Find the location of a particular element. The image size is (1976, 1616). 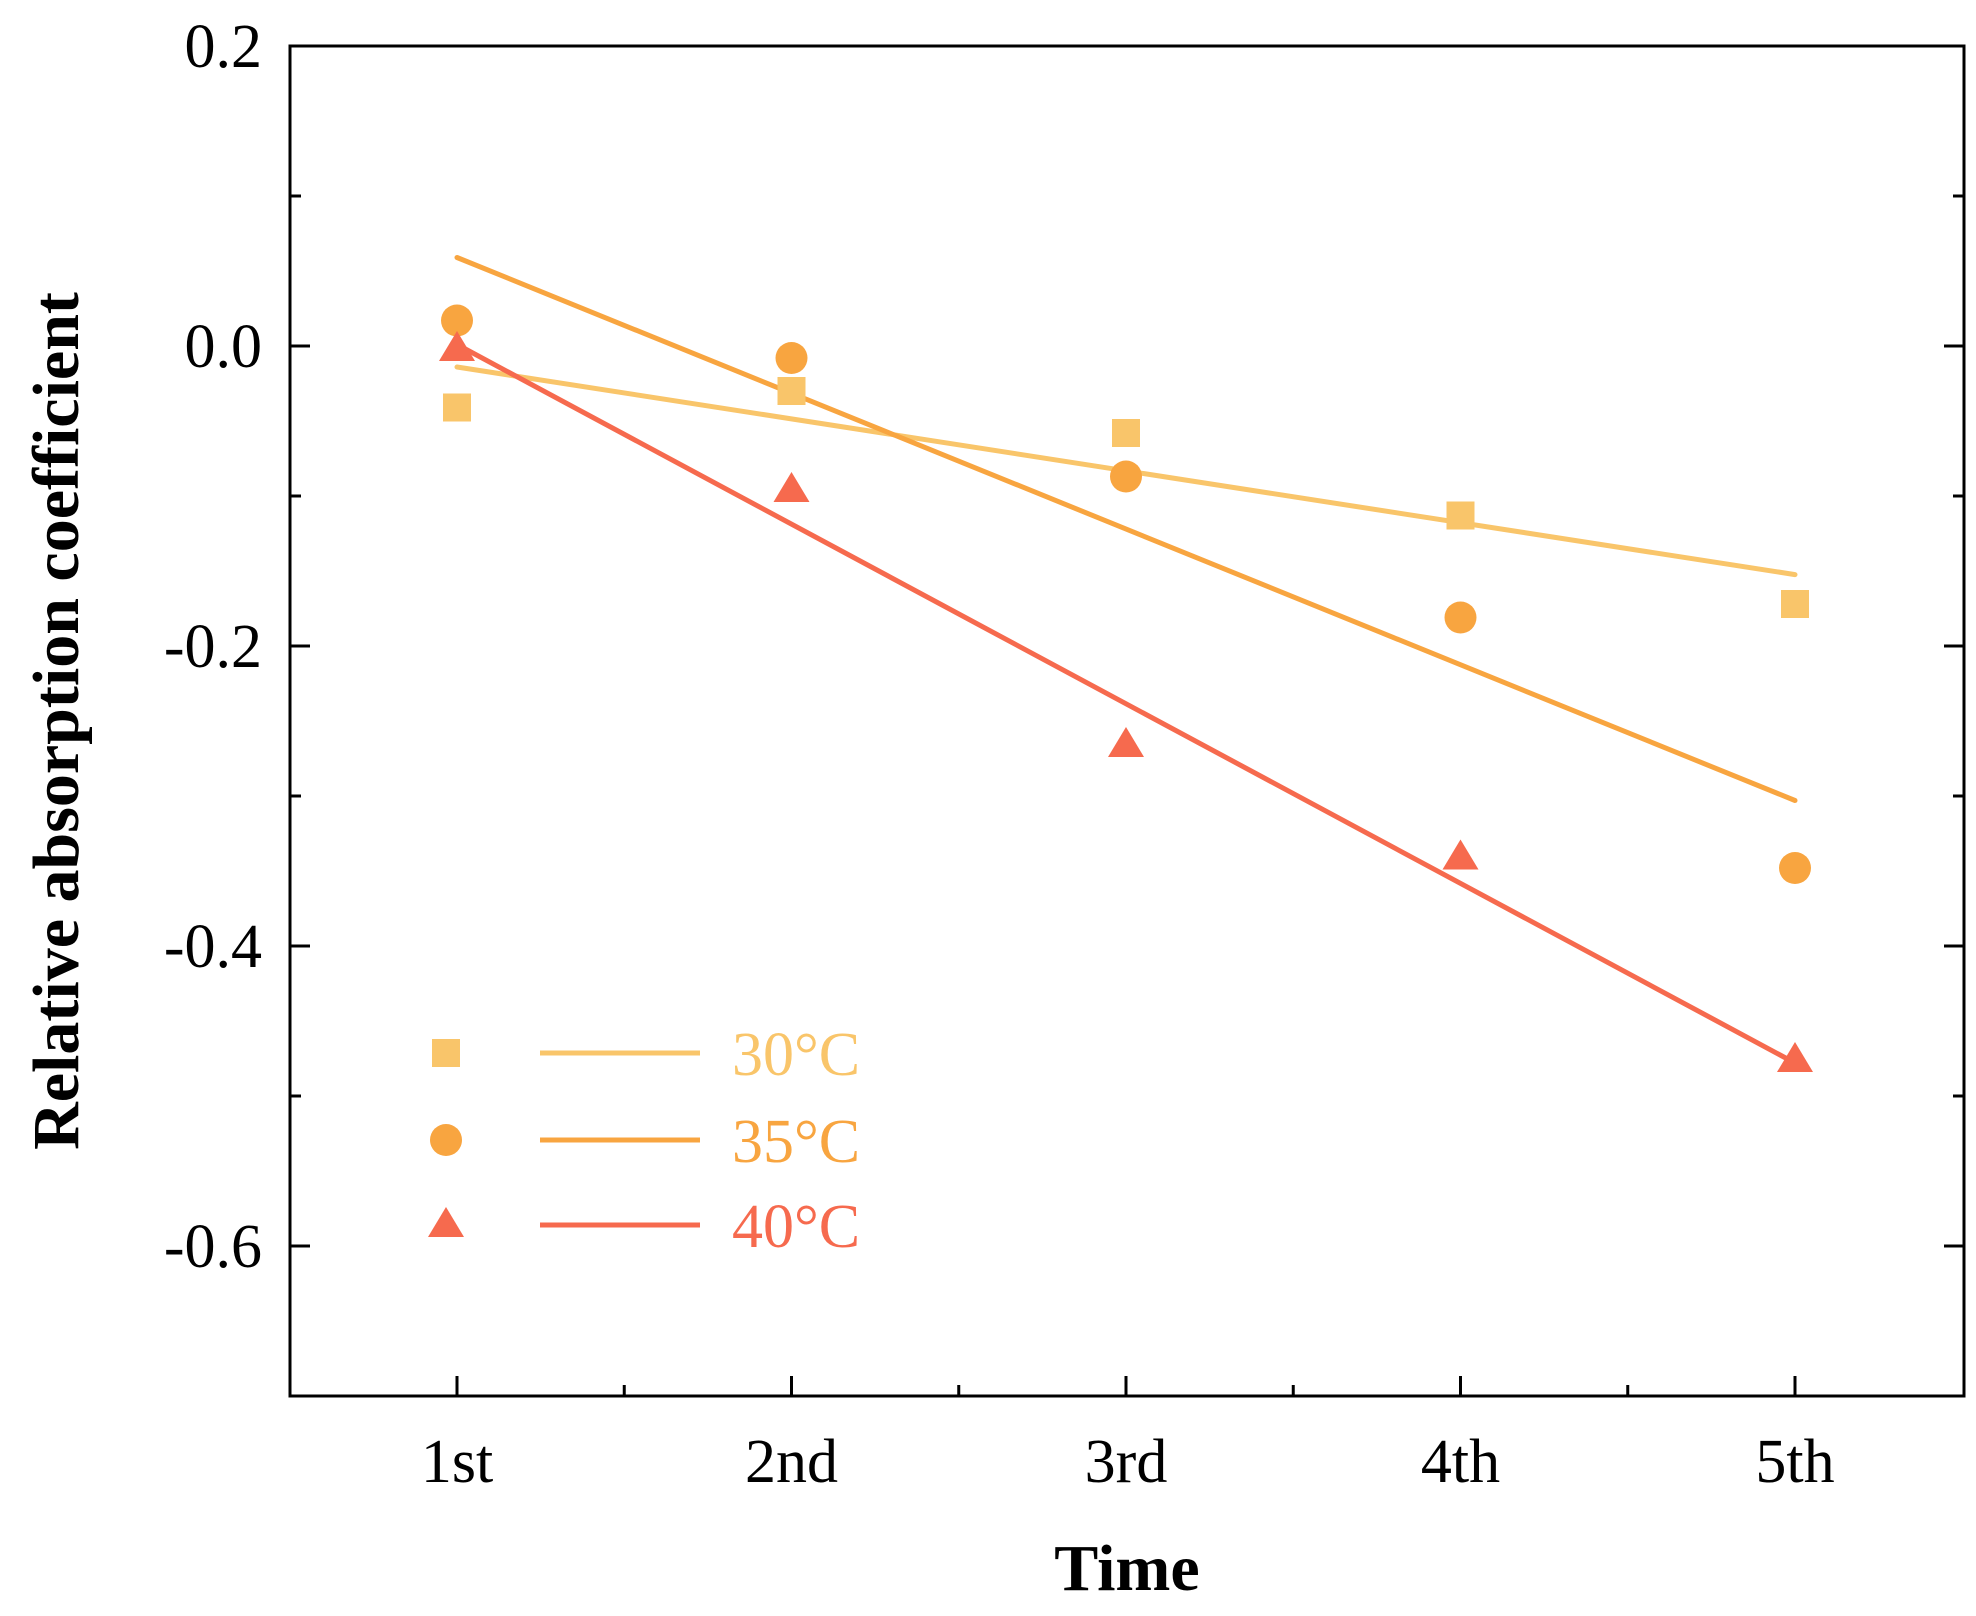

legend-label-40°C: 40°C is located at coordinates (796, 1227).